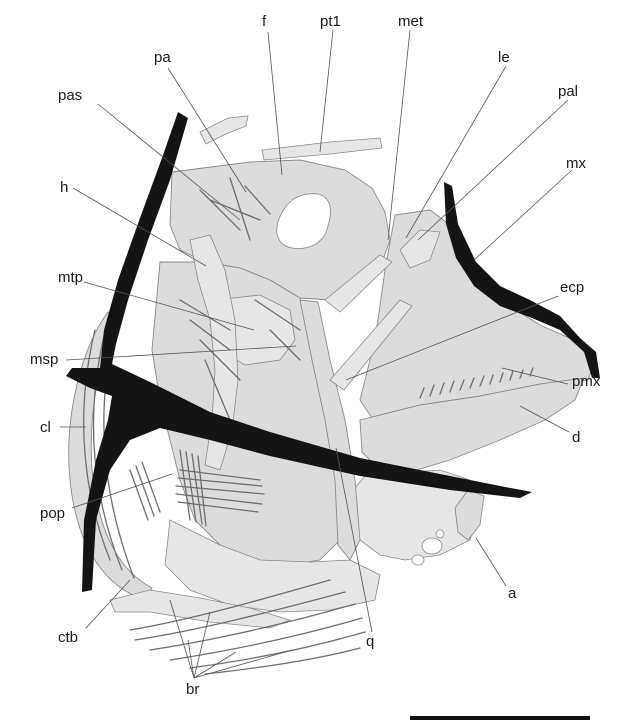 This screenshot has height=725, width=628. What do you see at coordinates (500, 718) in the screenshot?
I see `scale-bar` at bounding box center [500, 718].